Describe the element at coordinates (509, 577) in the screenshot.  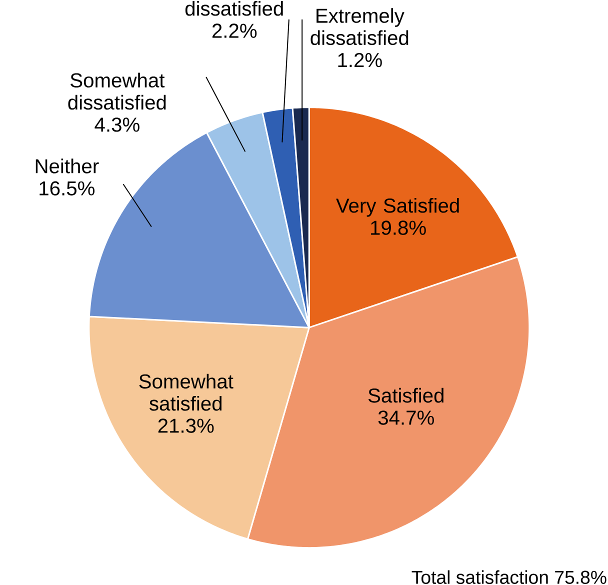
I see `text: Total satisfaction 75.8%` at that location.